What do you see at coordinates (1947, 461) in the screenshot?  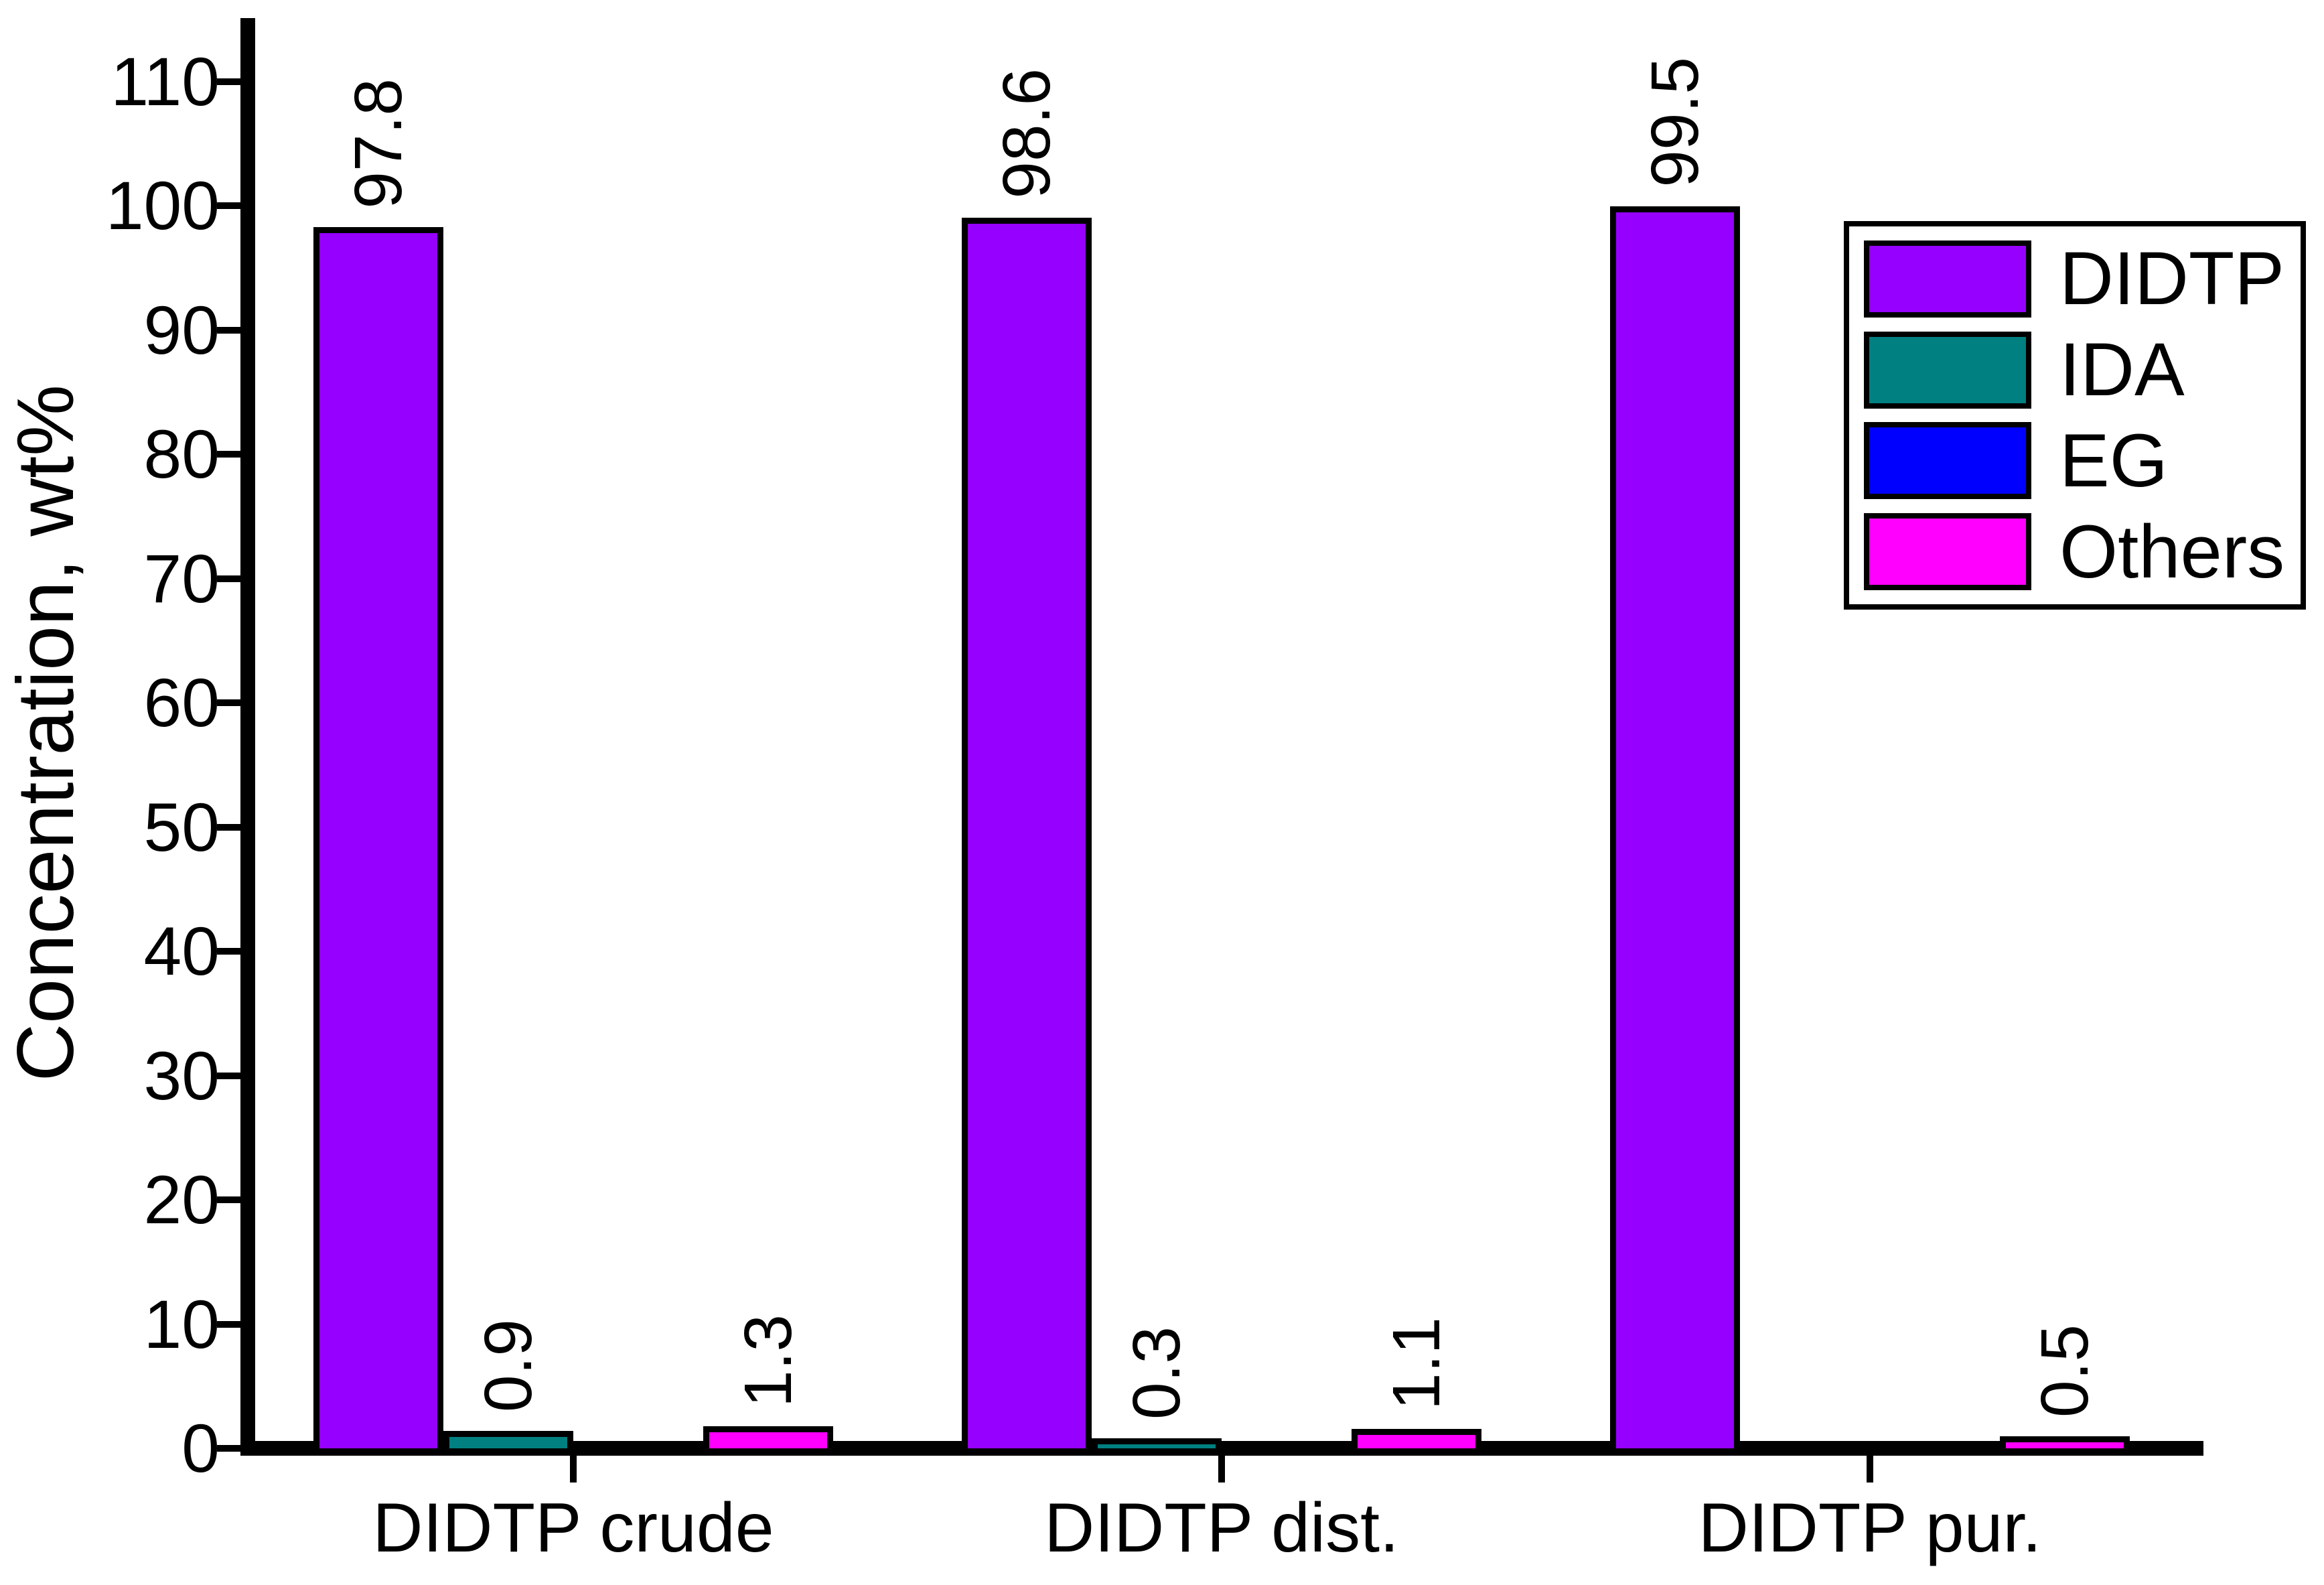 I see `legend-swatch-eg` at bounding box center [1947, 461].